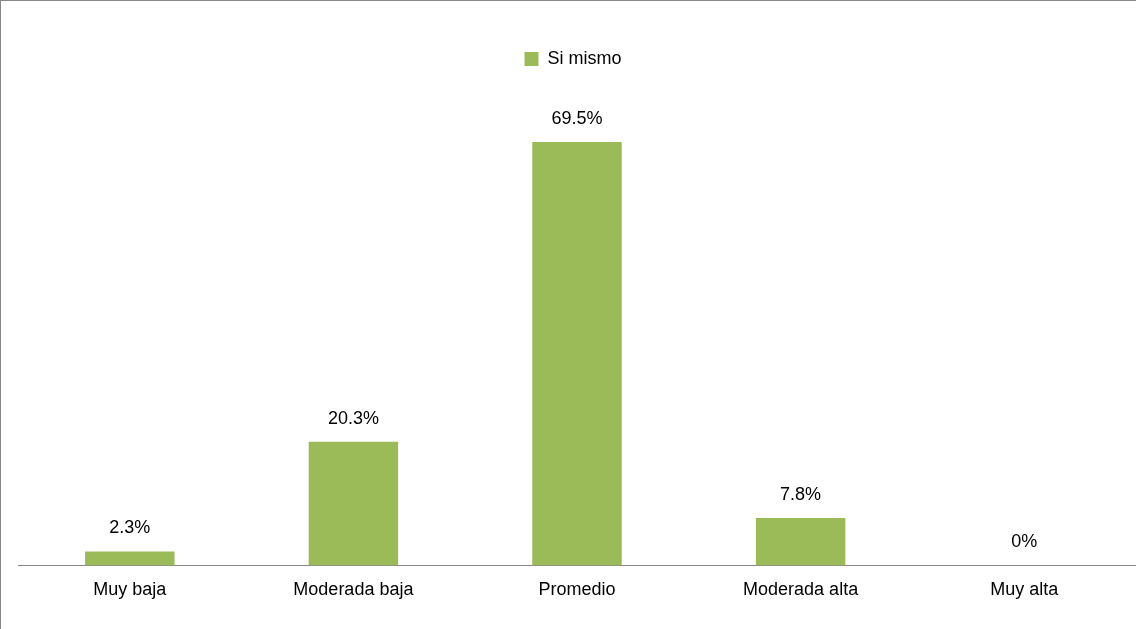 The height and width of the screenshot is (629, 1136). What do you see at coordinates (577, 589) in the screenshot?
I see `x-tick-label: Promedio` at bounding box center [577, 589].